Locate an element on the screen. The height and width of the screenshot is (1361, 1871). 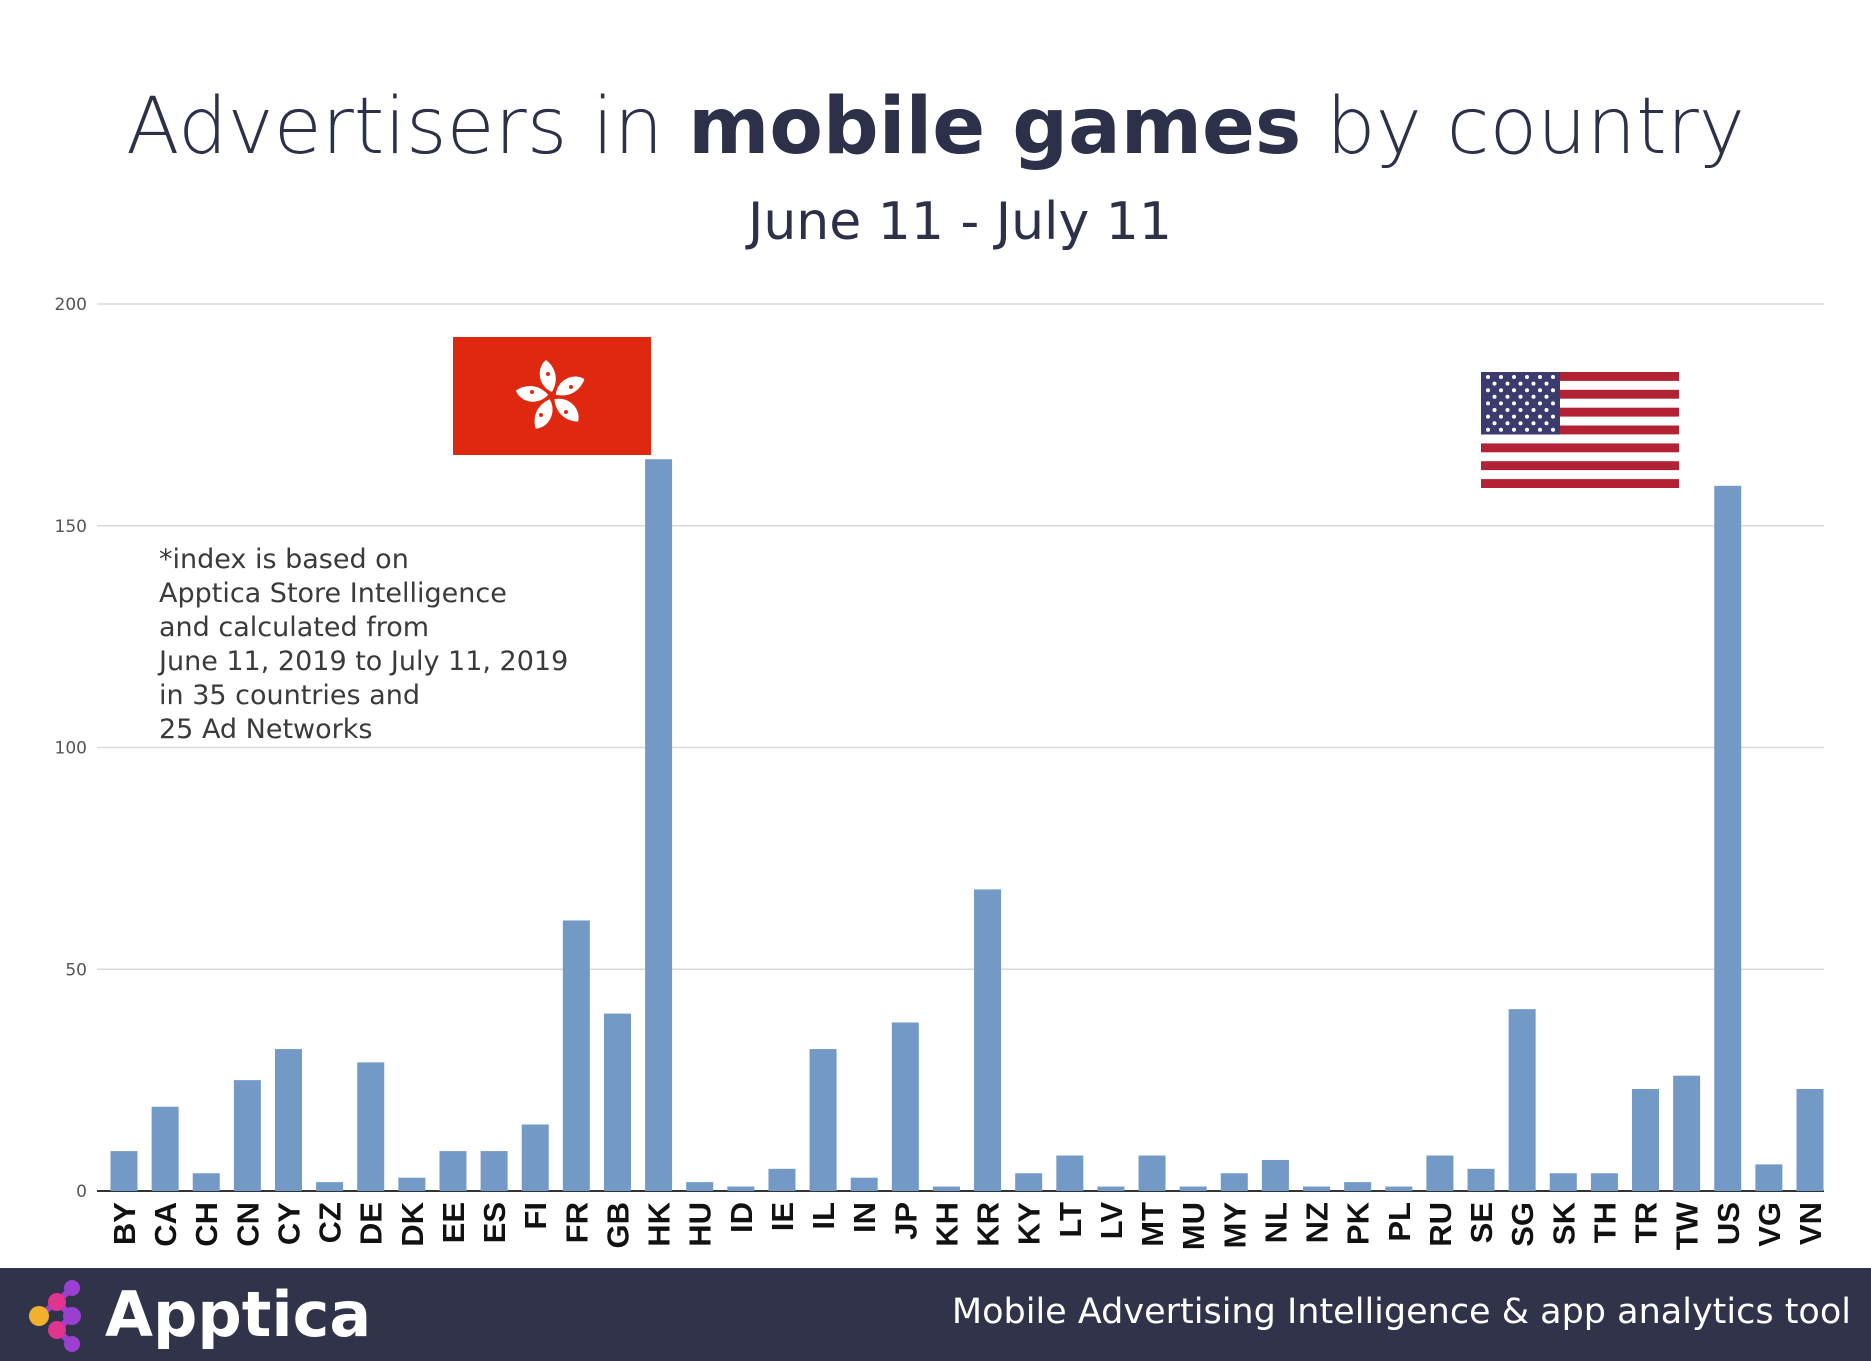
x-tick-label: TH is located at coordinates (1604, 1222).